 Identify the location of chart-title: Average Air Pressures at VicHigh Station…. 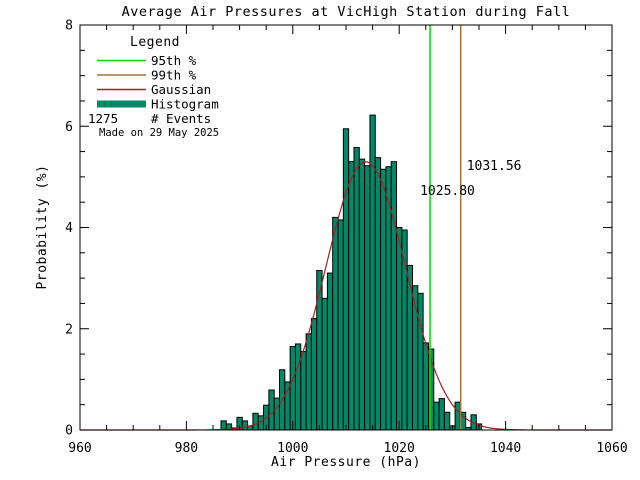
(346, 12).